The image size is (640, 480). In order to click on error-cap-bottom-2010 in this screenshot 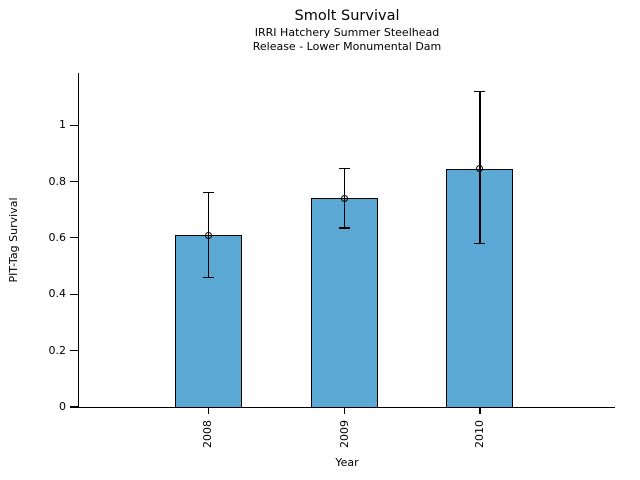, I will do `click(480, 243)`.